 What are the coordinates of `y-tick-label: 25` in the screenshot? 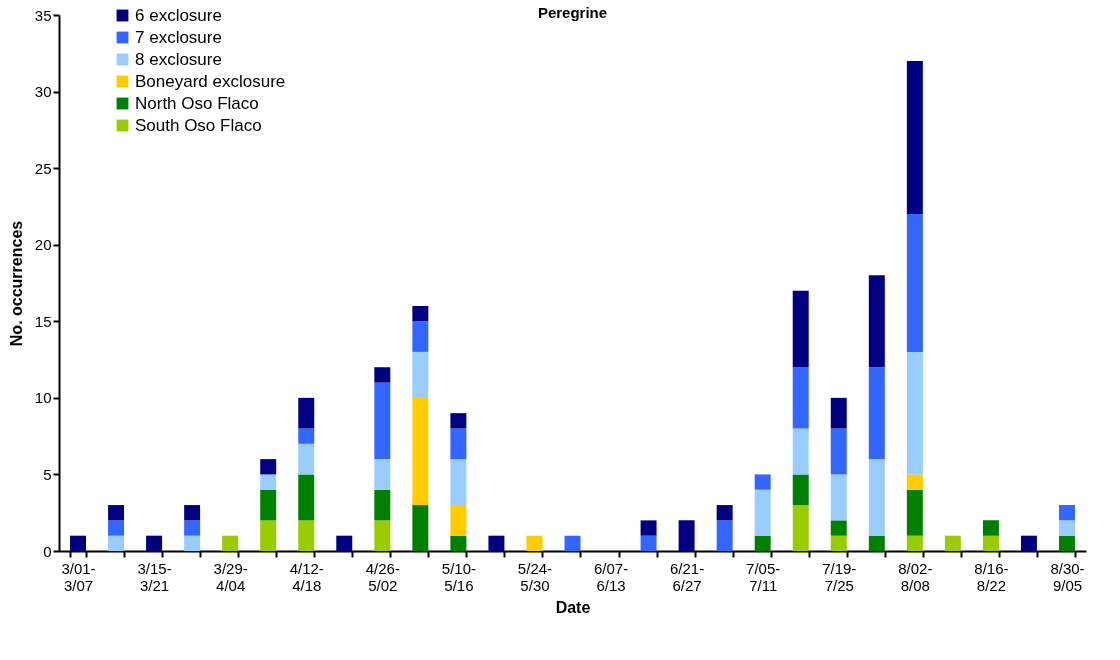 It's located at (43, 168).